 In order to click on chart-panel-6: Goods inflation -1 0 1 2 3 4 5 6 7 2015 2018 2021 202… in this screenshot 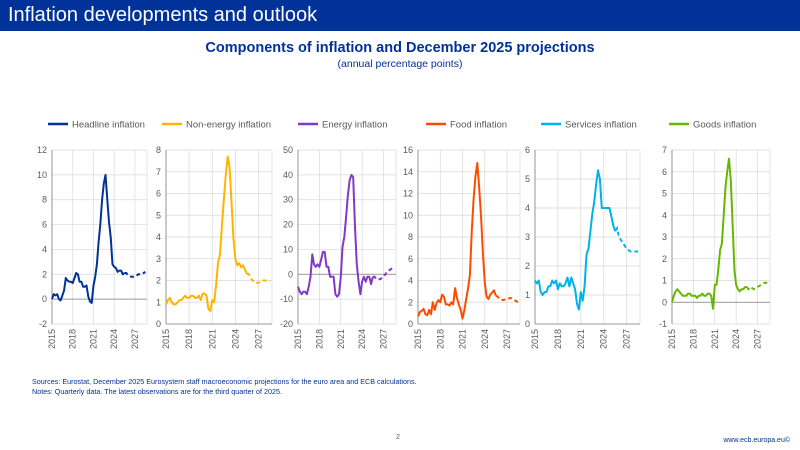, I will do `click(715, 234)`.